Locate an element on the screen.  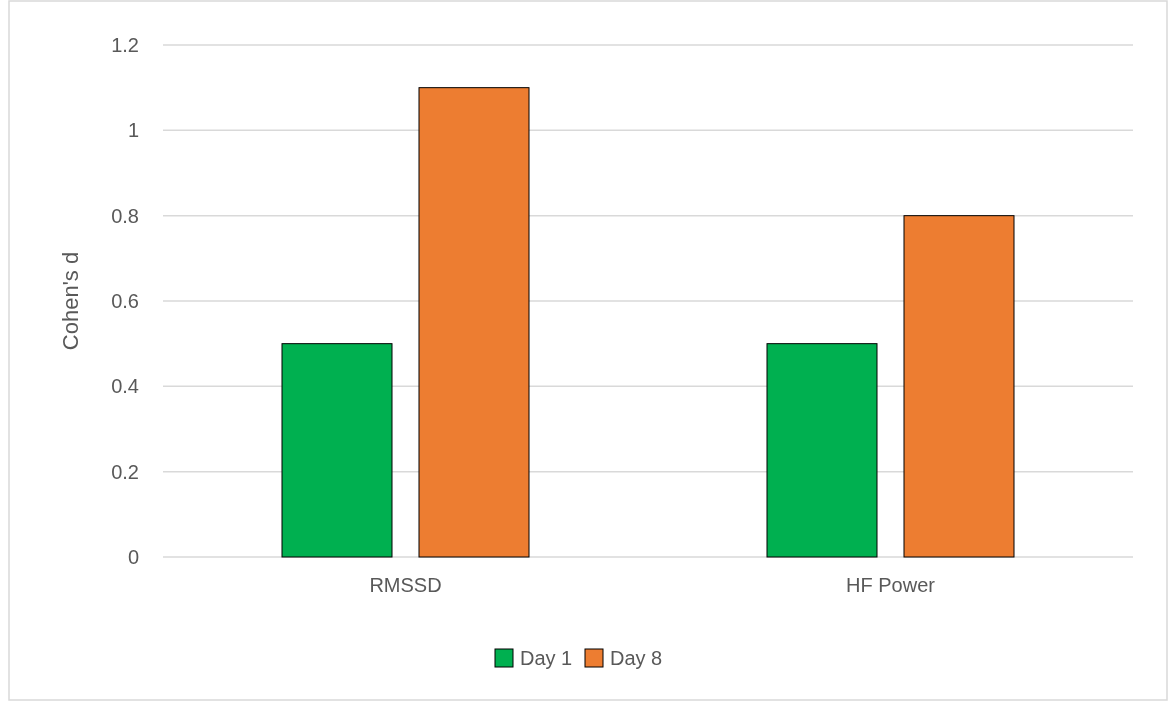
legend-label: Day 8 is located at coordinates (636, 658).